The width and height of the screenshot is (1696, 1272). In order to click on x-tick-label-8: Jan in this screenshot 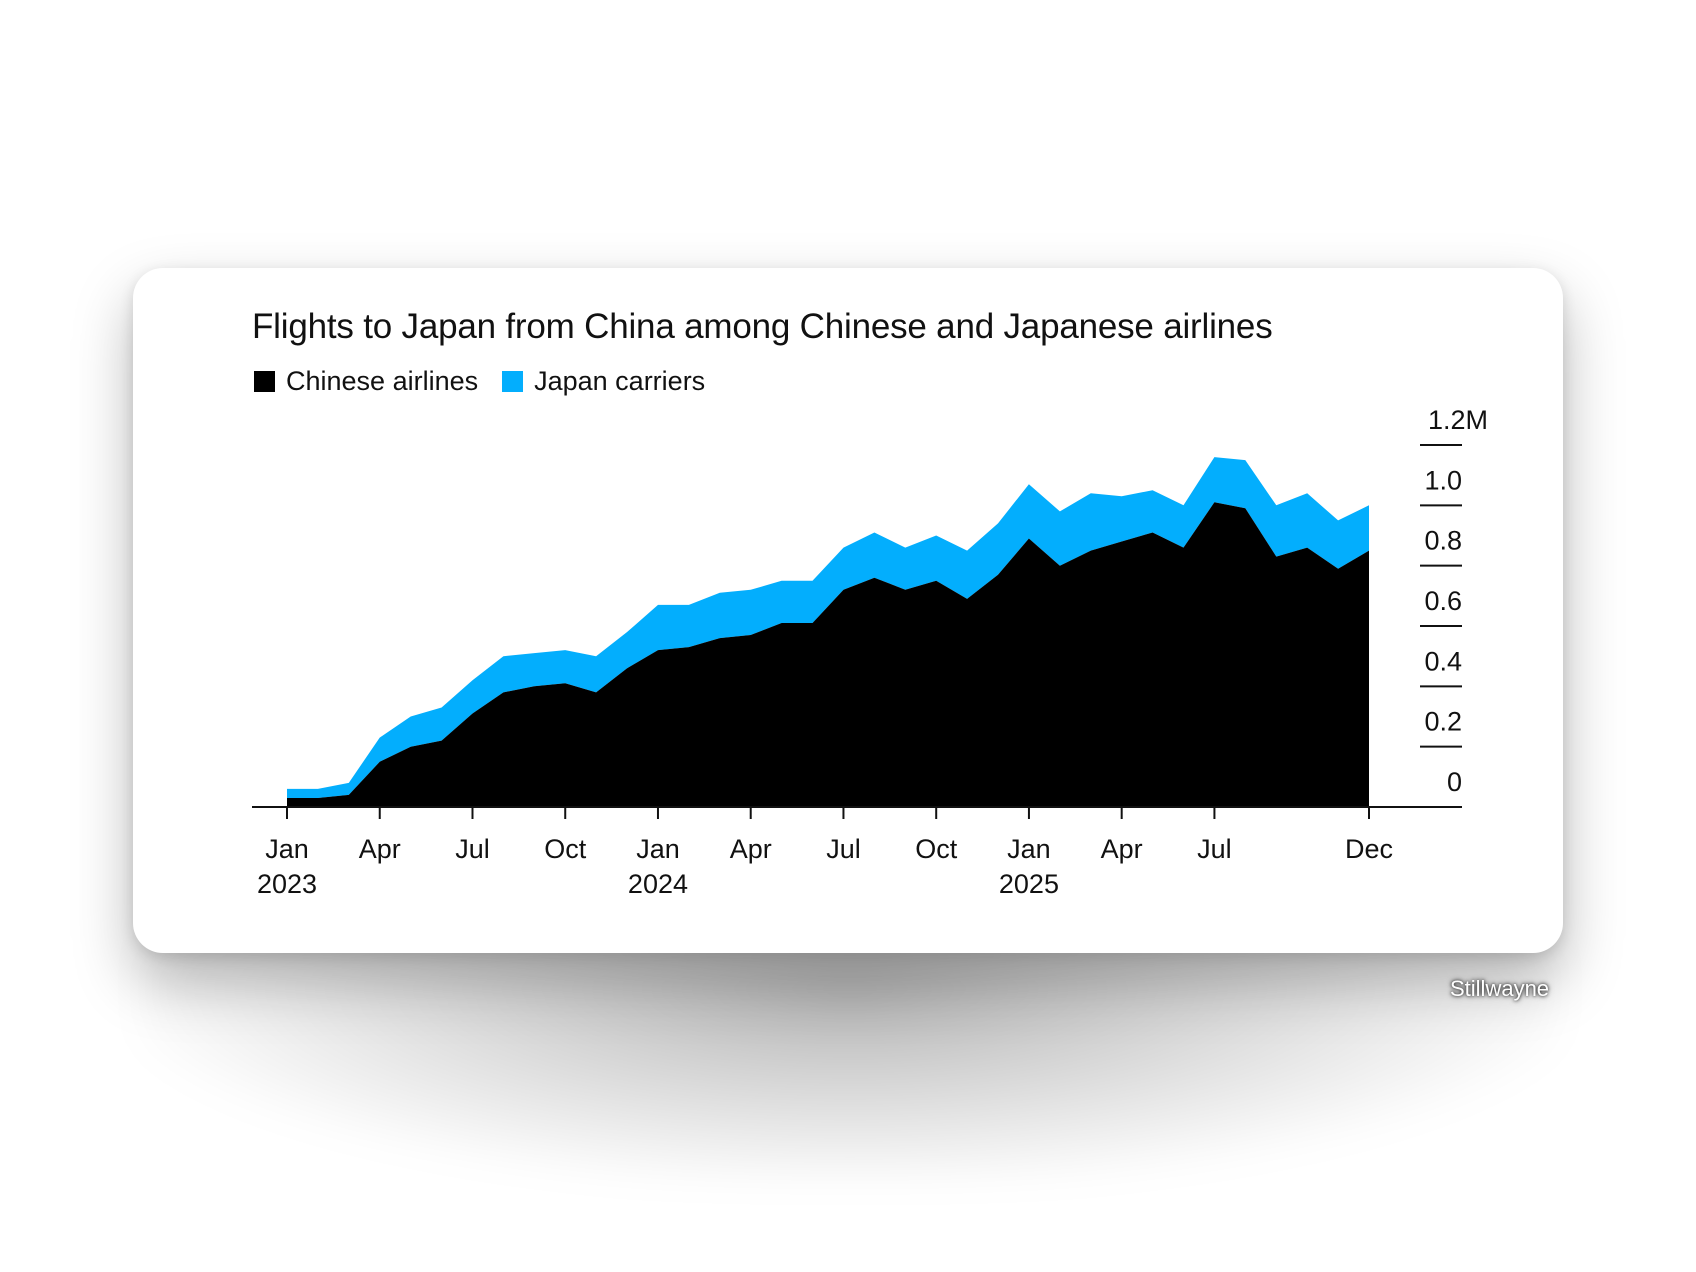, I will do `click(1029, 849)`.